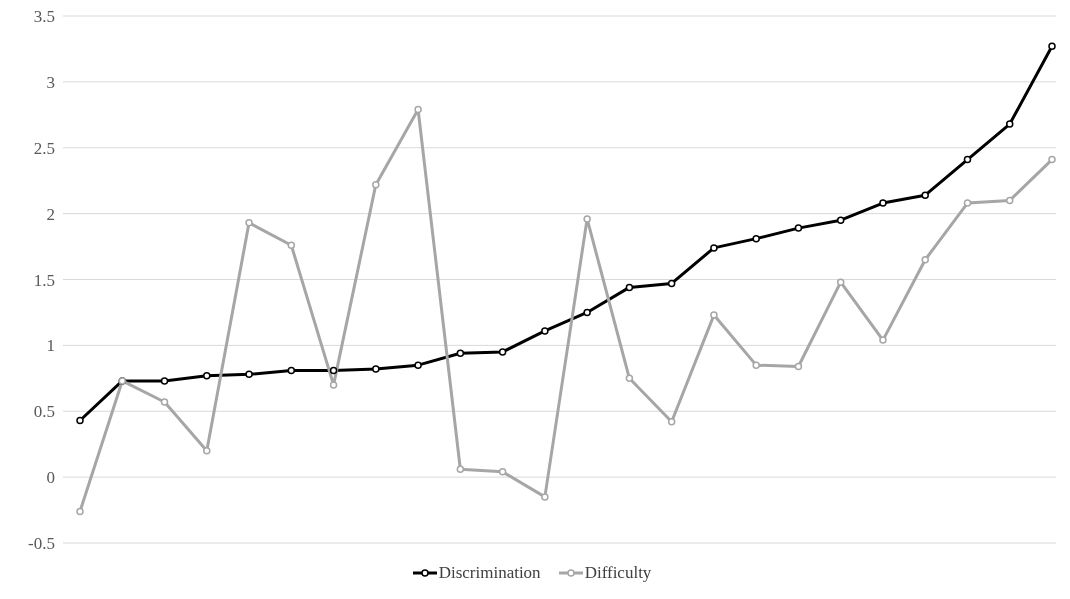 The height and width of the screenshot is (599, 1070). Describe the element at coordinates (50, 82) in the screenshot. I see `y-tick-label: 3` at that location.